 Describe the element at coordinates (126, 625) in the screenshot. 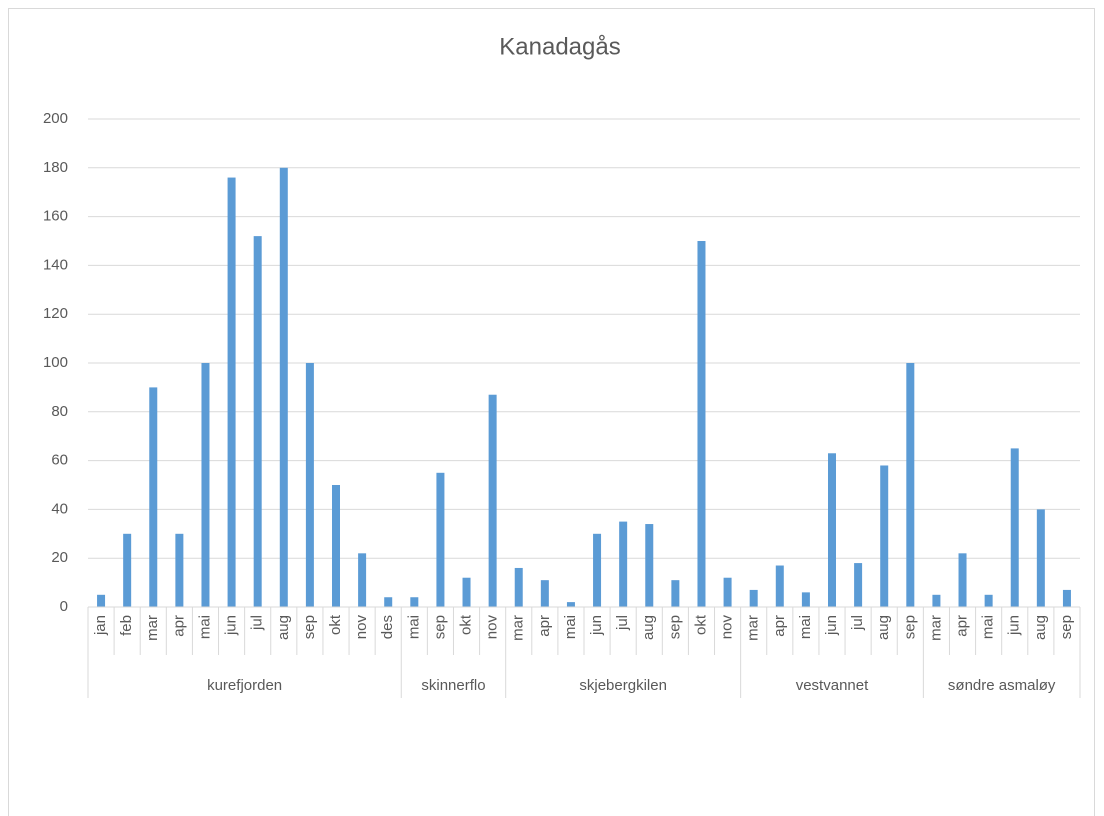

I see `x-tick-label: feb` at that location.